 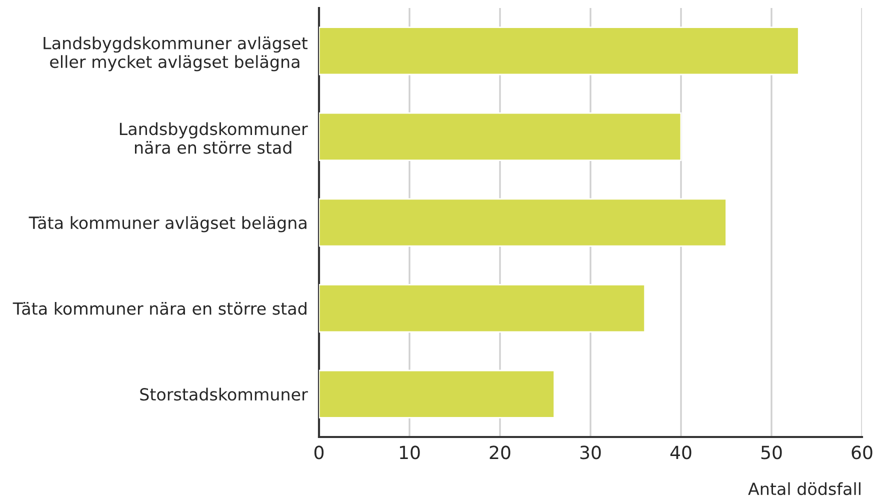 What do you see at coordinates (159, 308) in the screenshot?
I see `y-tick-label: Täta kommuner nära en större stad` at bounding box center [159, 308].